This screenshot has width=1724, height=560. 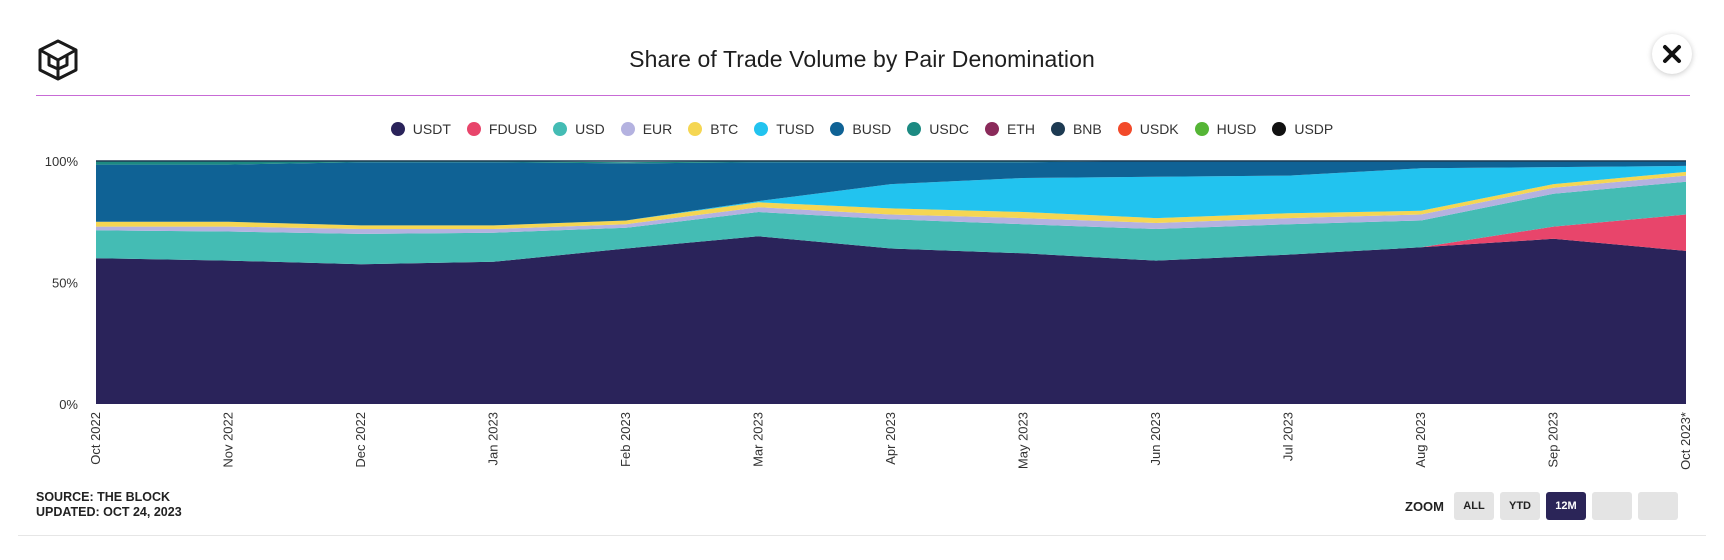 I want to click on legend-item-usdp: USDP, so click(x=1302, y=129).